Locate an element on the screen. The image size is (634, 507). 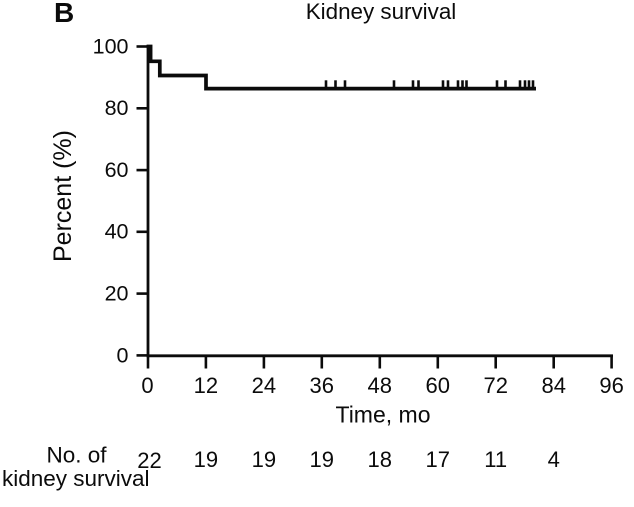
svg-text: 22 is located at coordinates (149, 460).